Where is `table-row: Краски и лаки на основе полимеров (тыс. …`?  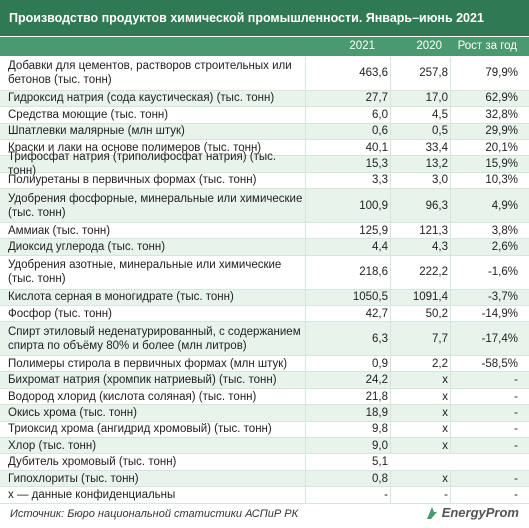
table-row: Краски и лаки на основе полимеров (тыс. … is located at coordinates (264, 148).